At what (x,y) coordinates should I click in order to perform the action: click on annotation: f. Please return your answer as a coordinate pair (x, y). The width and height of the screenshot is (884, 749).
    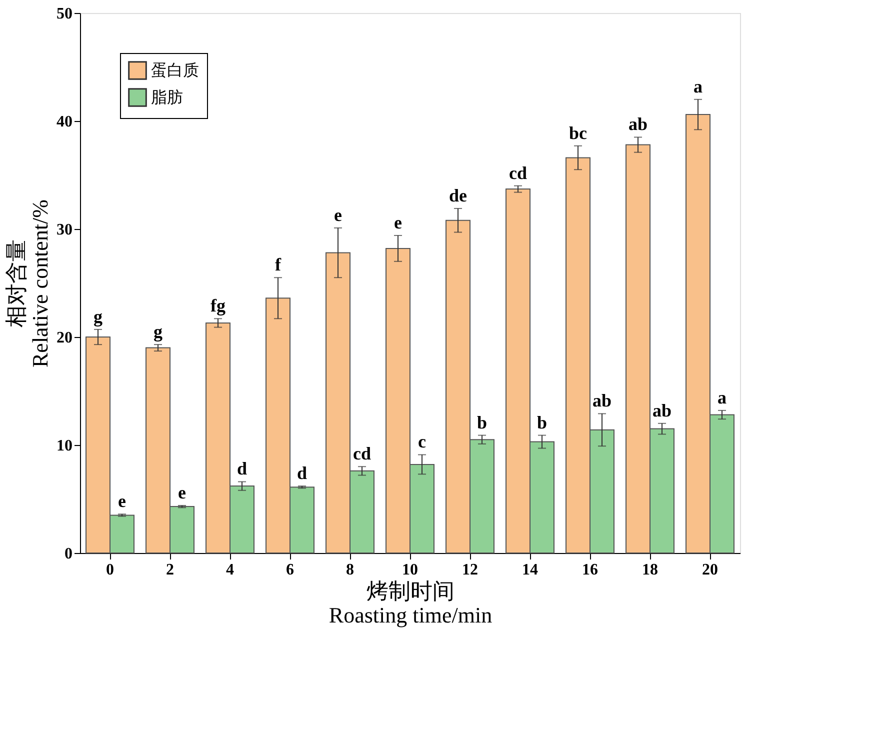
    Looking at the image, I should click on (278, 264).